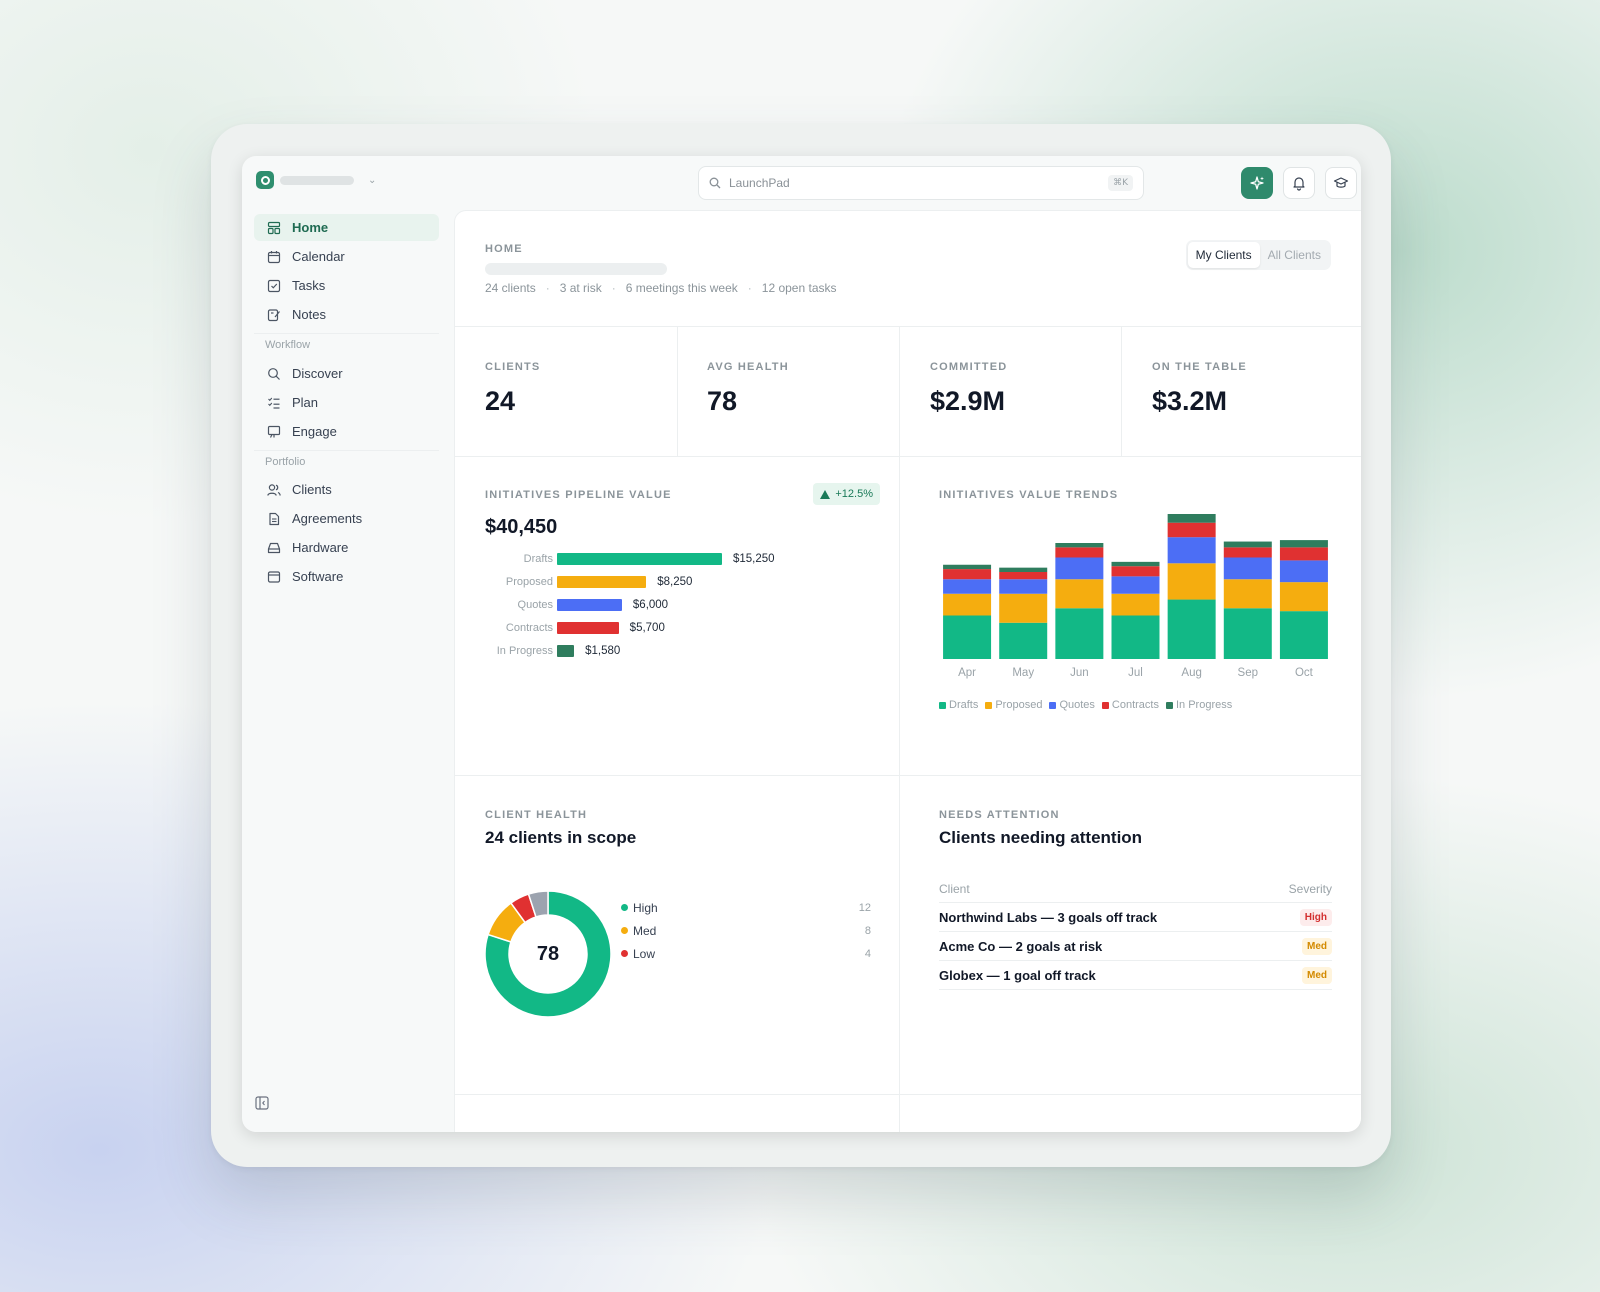 Image resolution: width=1600 pixels, height=1292 pixels. What do you see at coordinates (510, 288) in the screenshot?
I see `meta-clients: 24 clients` at bounding box center [510, 288].